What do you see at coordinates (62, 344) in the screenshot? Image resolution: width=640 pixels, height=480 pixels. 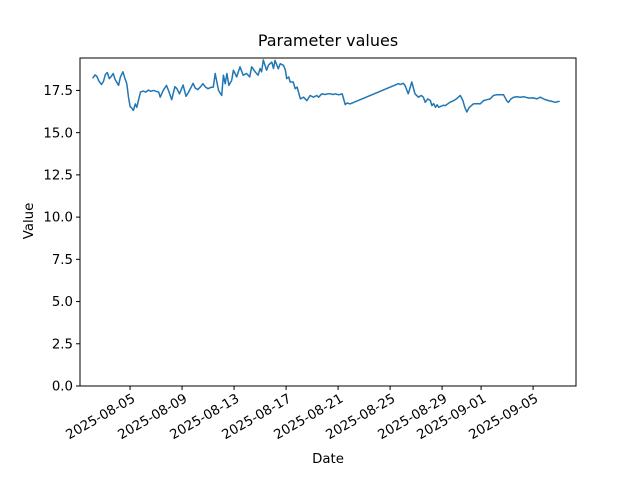 I see `y-tick-label: 2.5` at bounding box center [62, 344].